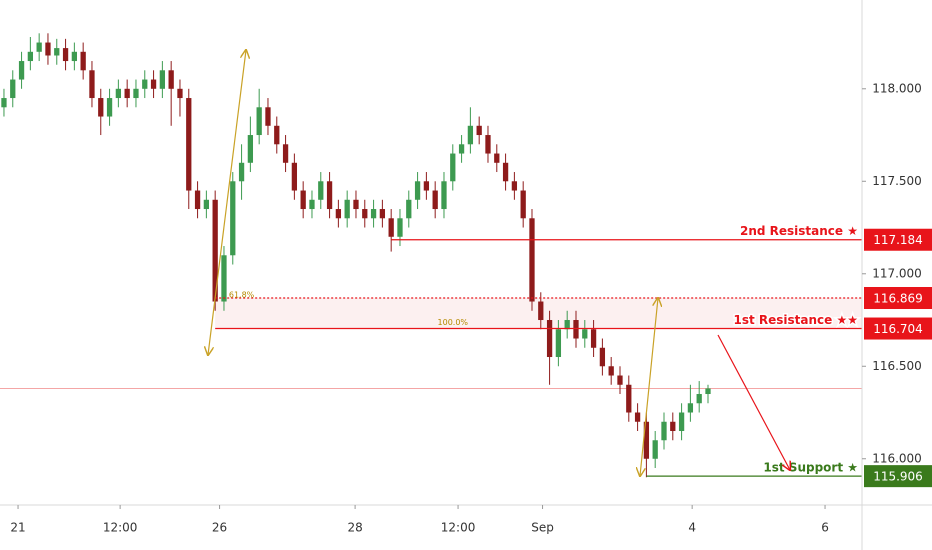 This screenshot has width=932, height=550. Describe the element at coordinates (242, 295) in the screenshot. I see `fib-label: 61.8%` at that location.